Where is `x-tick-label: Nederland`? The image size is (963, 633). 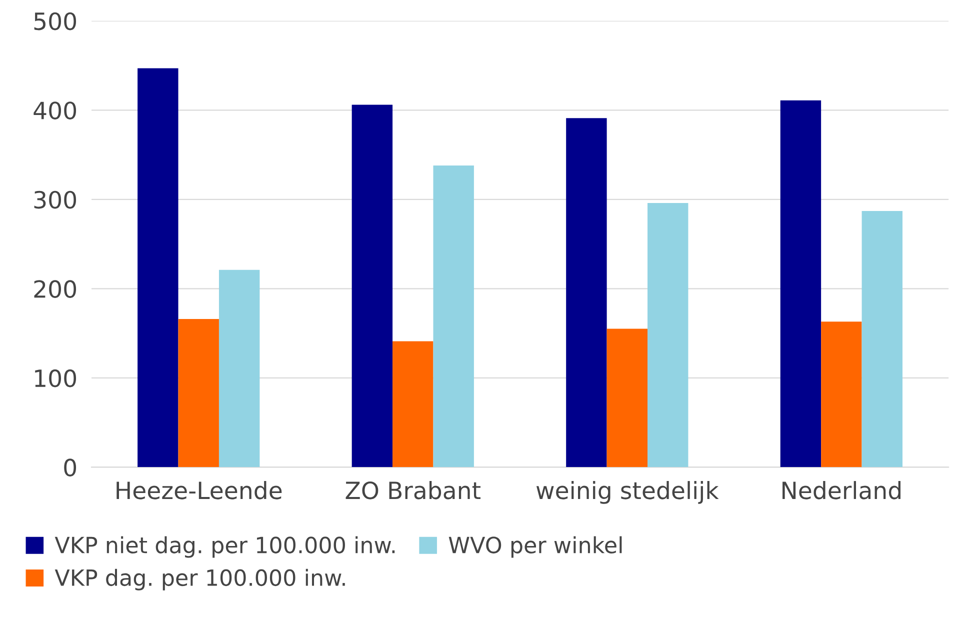 x-tick-label: Nederland is located at coordinates (841, 490).